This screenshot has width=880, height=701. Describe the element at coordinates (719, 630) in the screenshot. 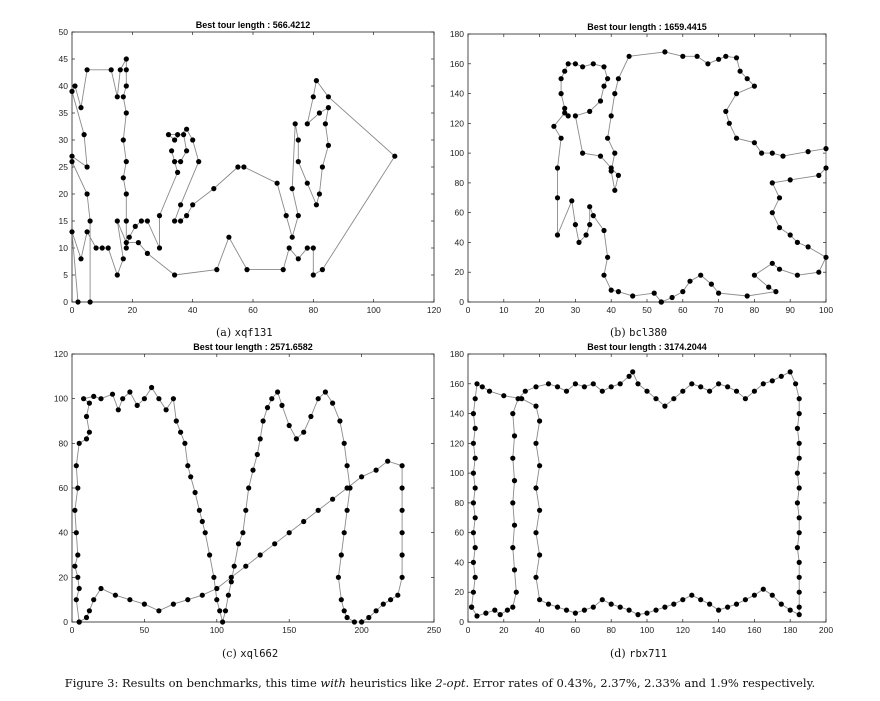

I see `x-tick-label: 140` at that location.